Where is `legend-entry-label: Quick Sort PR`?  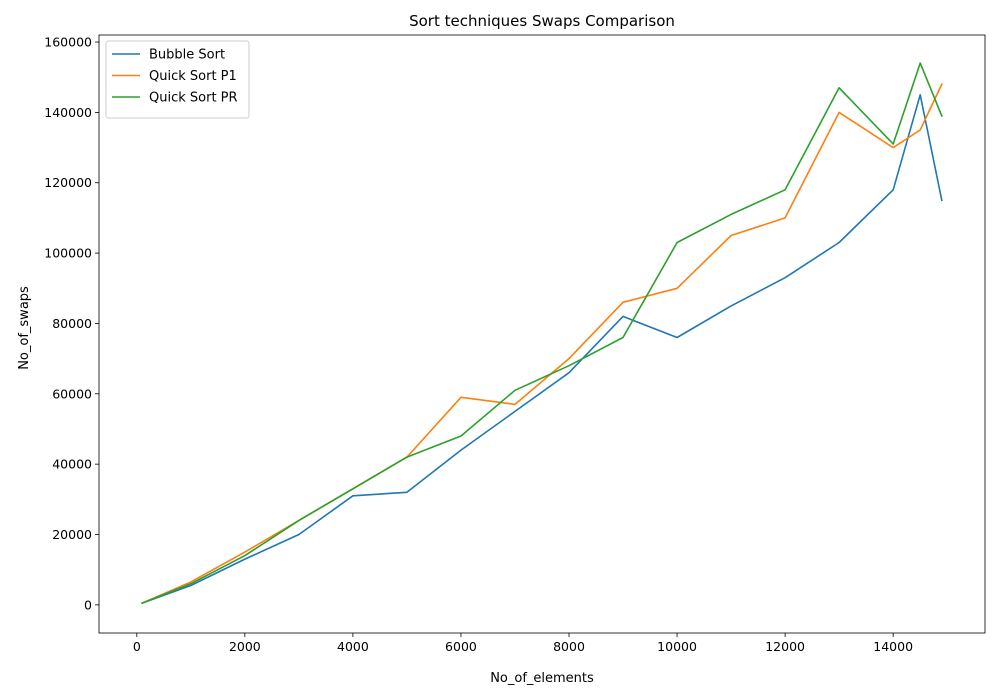
legend-entry-label: Quick Sort PR is located at coordinates (193, 98).